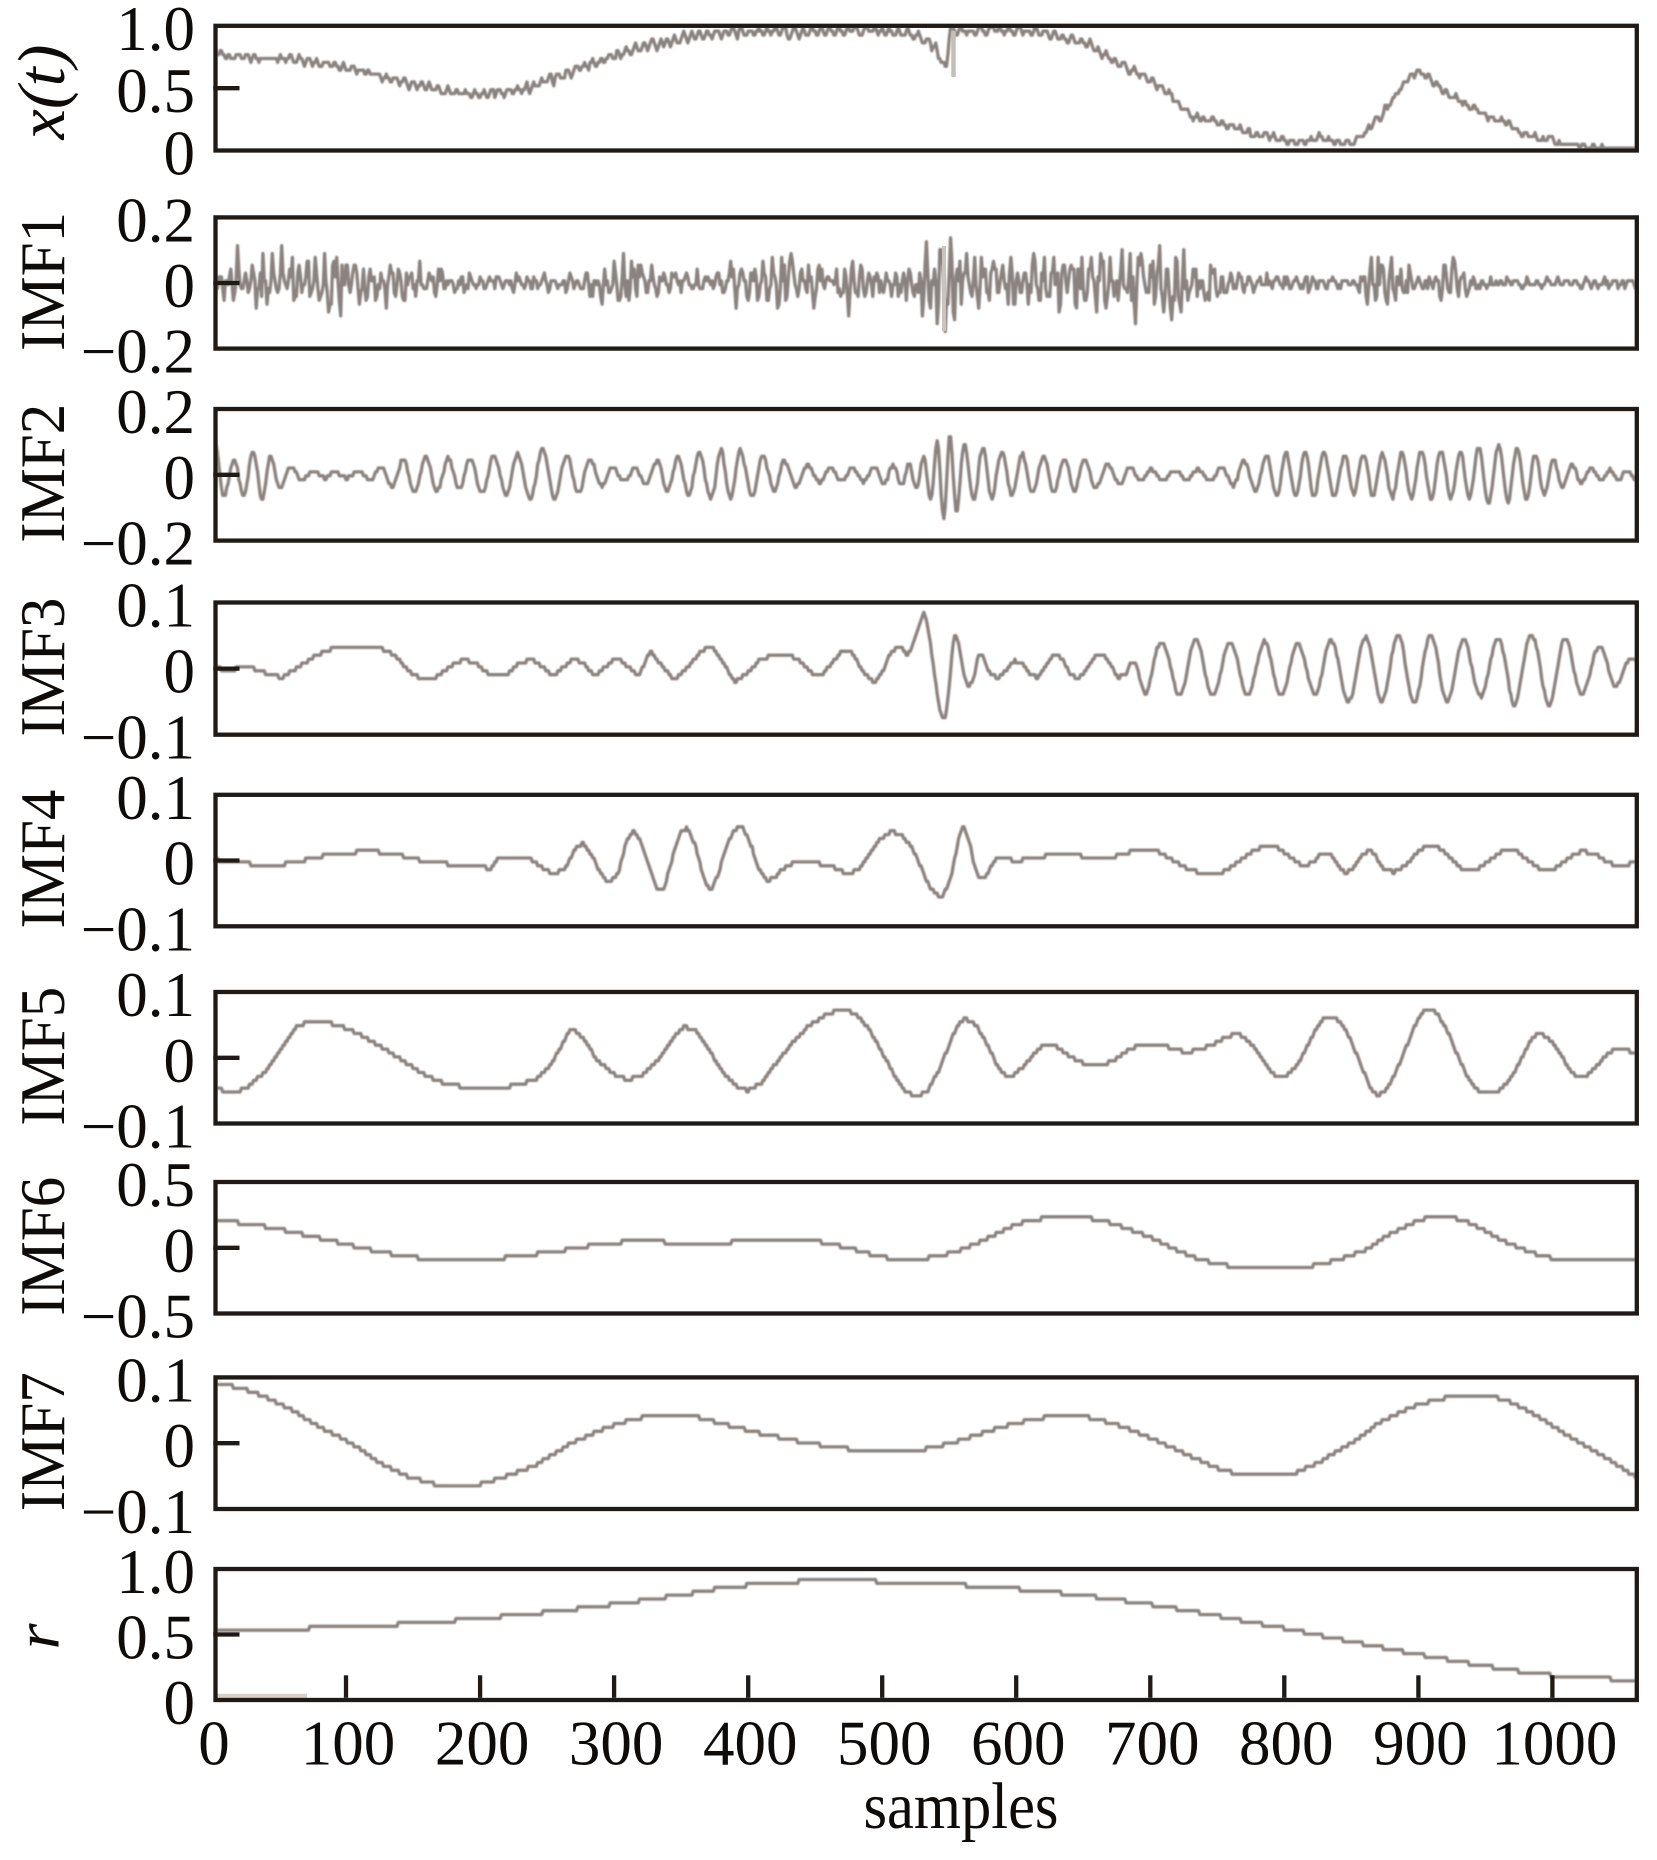 The image size is (1657, 1860). I want to click on svg-text: 500, so click(884, 1744).